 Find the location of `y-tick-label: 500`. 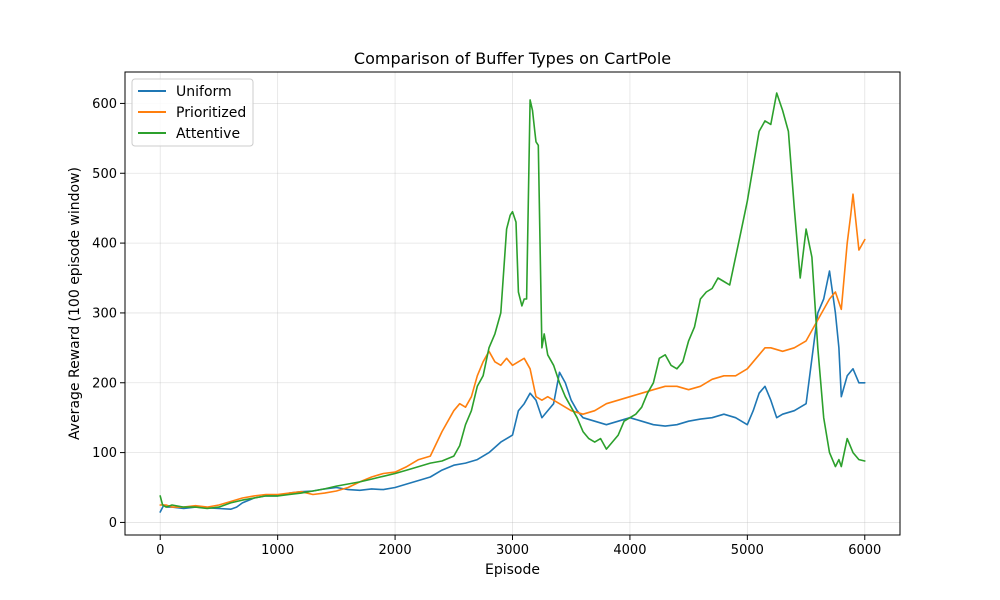

y-tick-label: 500 is located at coordinates (104, 174).